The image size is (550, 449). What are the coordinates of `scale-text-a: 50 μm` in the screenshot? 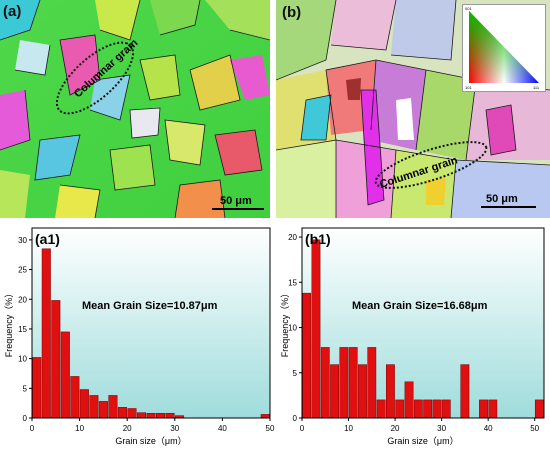 It's located at (236, 201).